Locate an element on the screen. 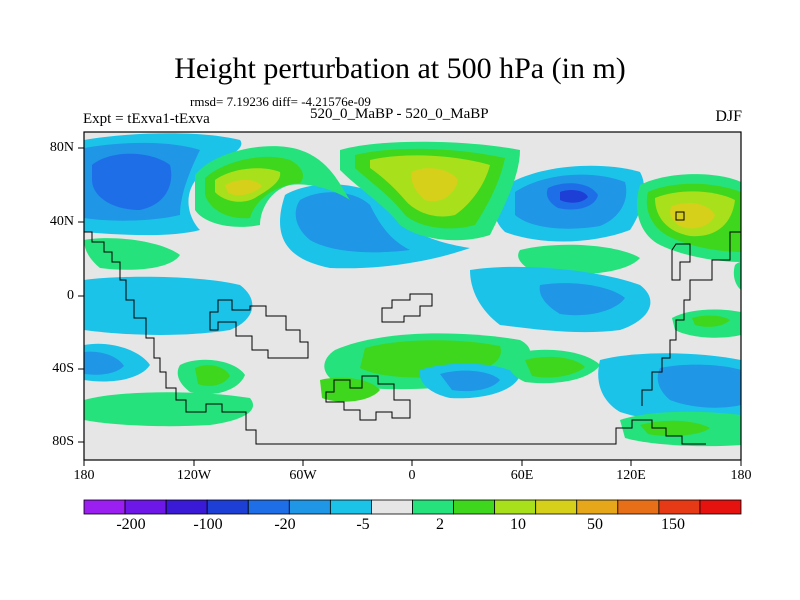  experiment-label: Expt = tExva1-tExva is located at coordinates (146, 119).